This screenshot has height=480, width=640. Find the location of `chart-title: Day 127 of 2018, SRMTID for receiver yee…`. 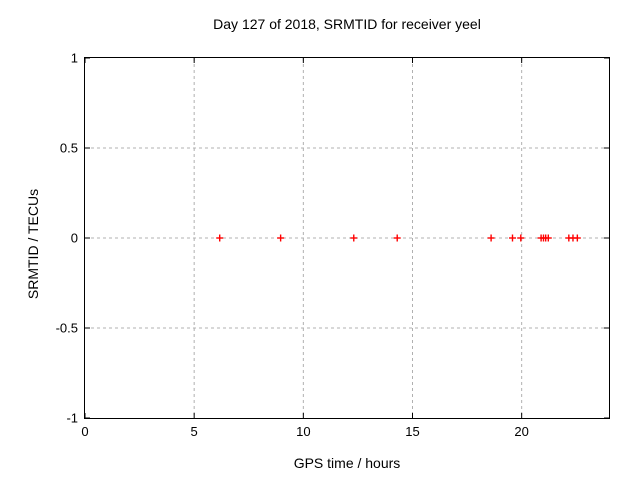

chart-title: Day 127 of 2018, SRMTID for receiver yee… is located at coordinates (347, 24).